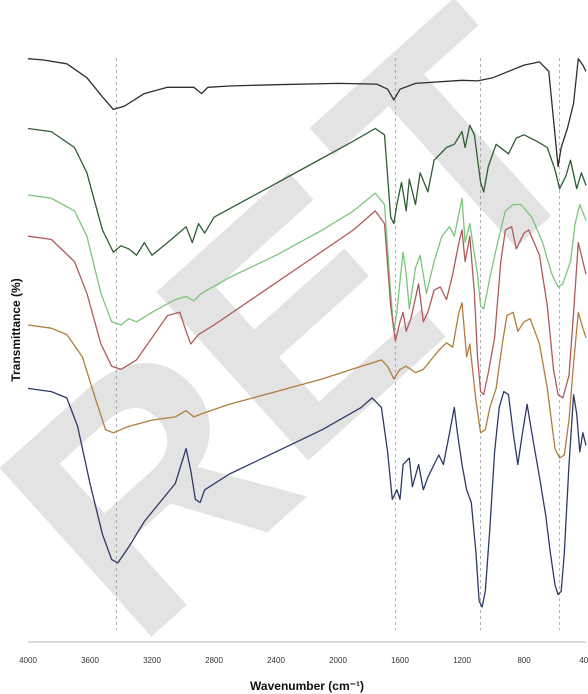 Image resolution: width=588 pixels, height=694 pixels. What do you see at coordinates (307, 686) in the screenshot?
I see `x-axis-title: Wavenumber (cm⁻¹)` at bounding box center [307, 686].